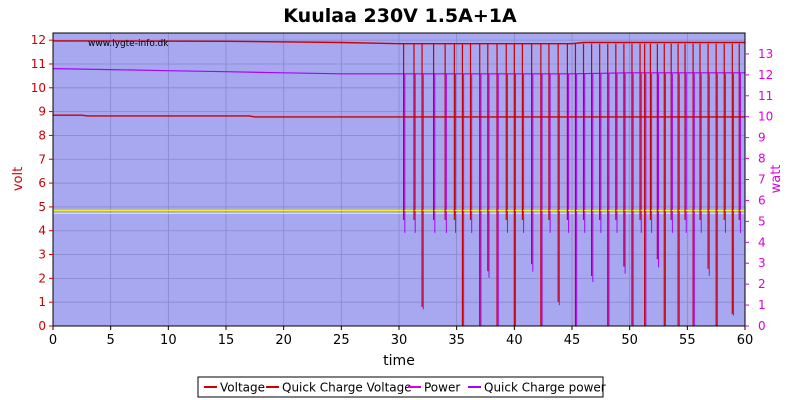 The image size is (800, 400). I want to click on y-left-axis-title: volt, so click(18, 179).